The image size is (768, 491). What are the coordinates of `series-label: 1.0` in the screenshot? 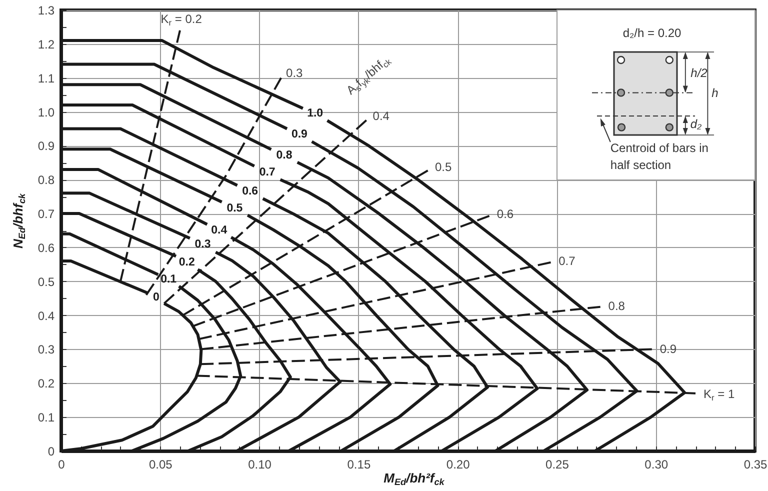 It's located at (315, 114).